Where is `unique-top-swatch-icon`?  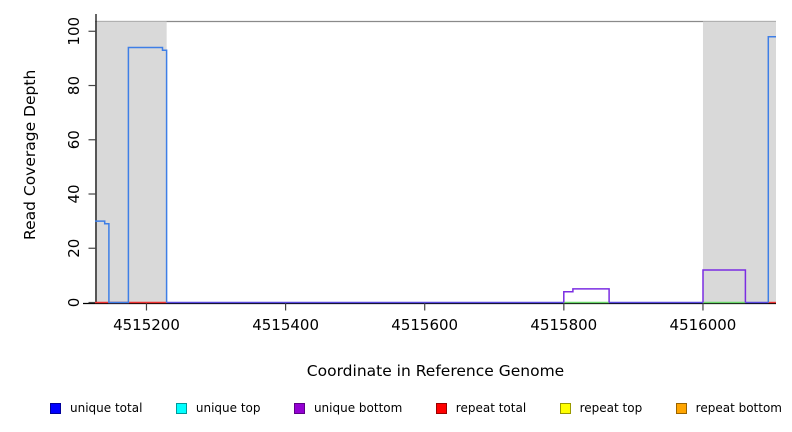 unique-top-swatch-icon is located at coordinates (181, 408).